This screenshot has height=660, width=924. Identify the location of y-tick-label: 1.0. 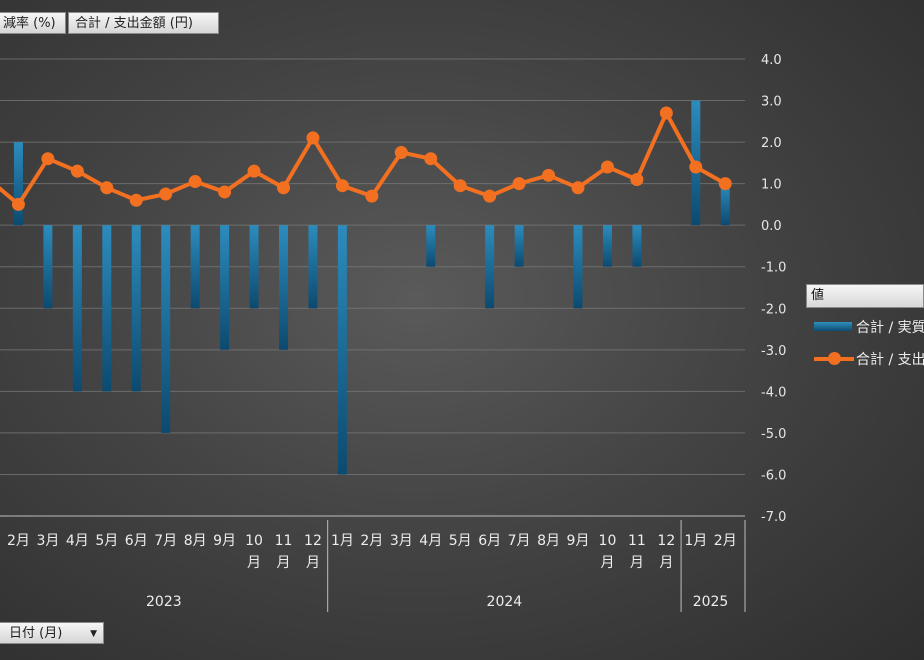
(771, 185).